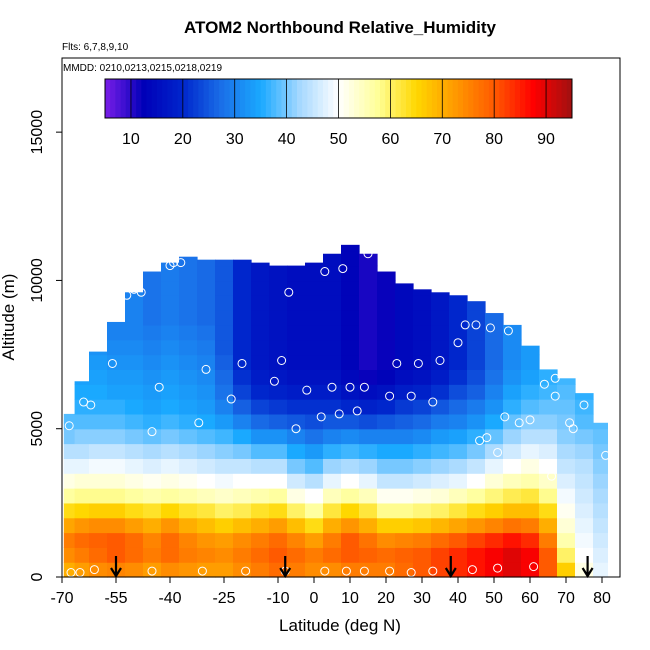 The height and width of the screenshot is (650, 650). Describe the element at coordinates (95, 47) in the screenshot. I see `flights-label: Flts: 6,7,8,9,10` at that location.